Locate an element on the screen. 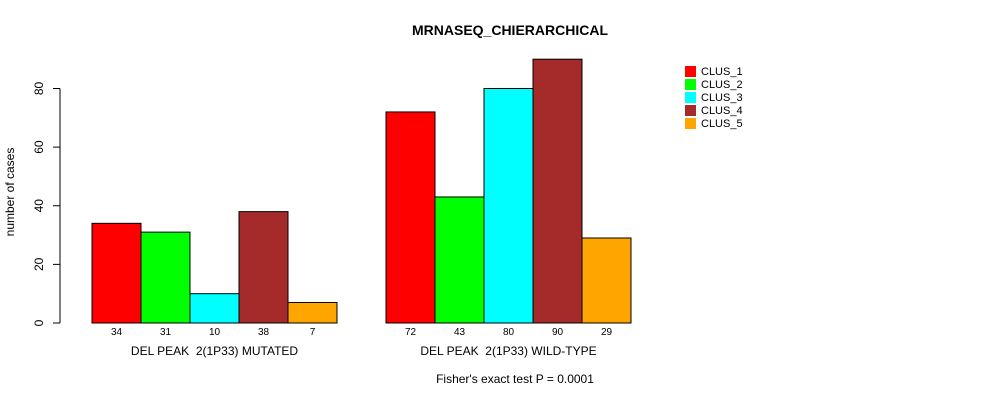 This screenshot has width=990, height=400. y-tick-label: 20 is located at coordinates (39, 264).